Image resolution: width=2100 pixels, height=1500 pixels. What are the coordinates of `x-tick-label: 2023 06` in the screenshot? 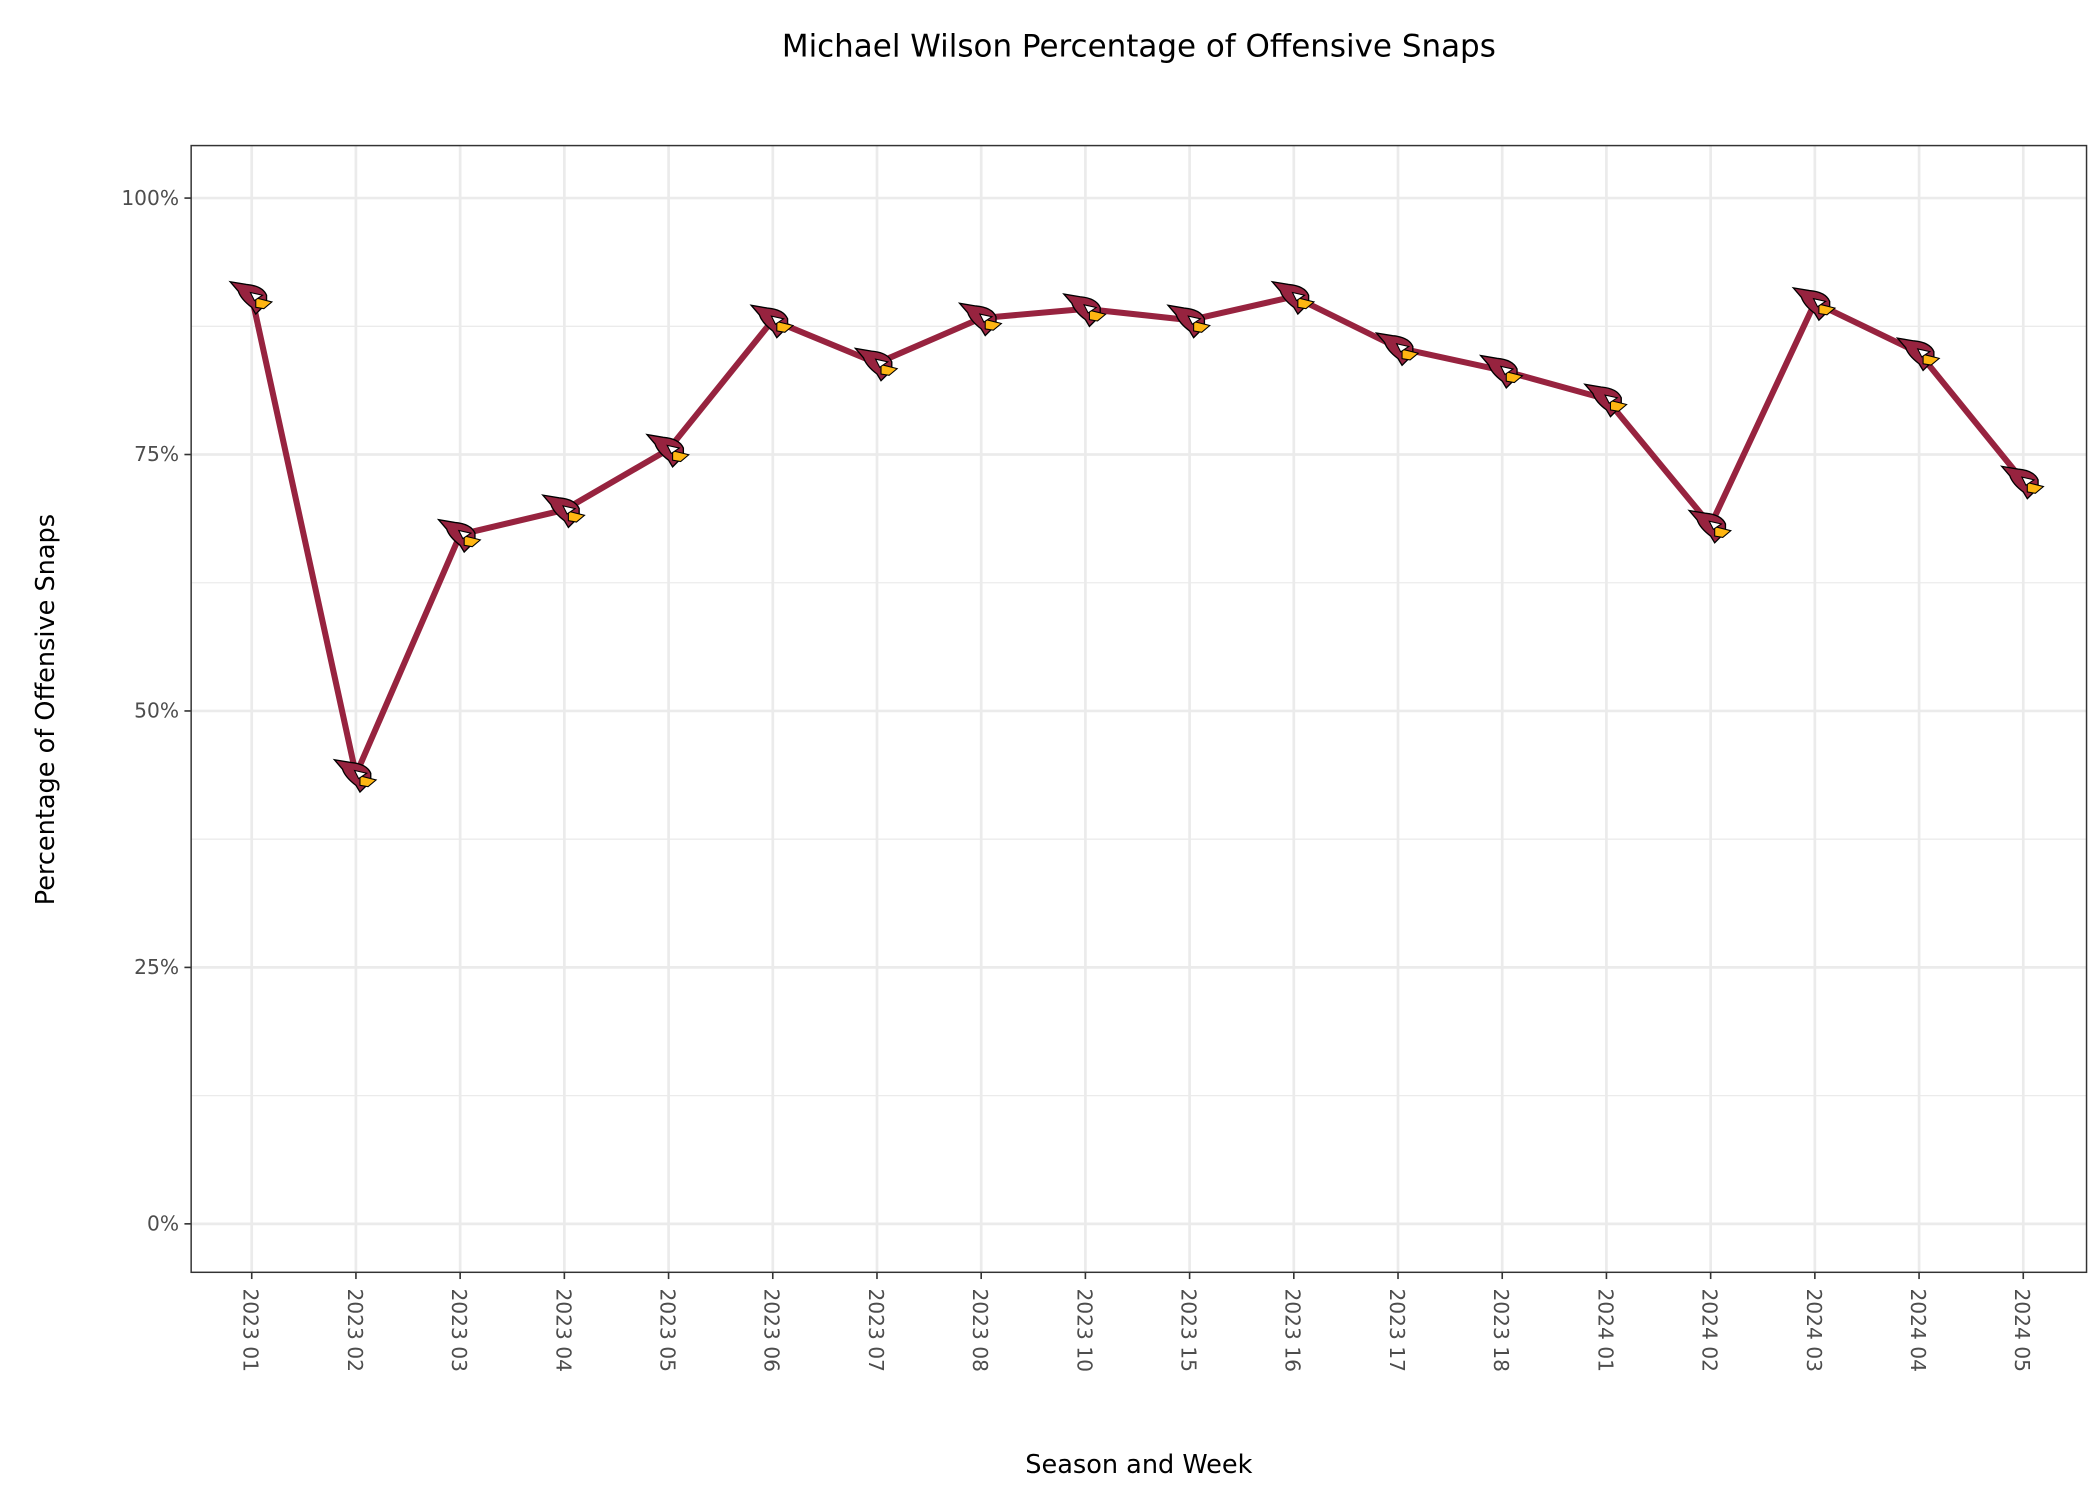 It's located at (772, 1329).